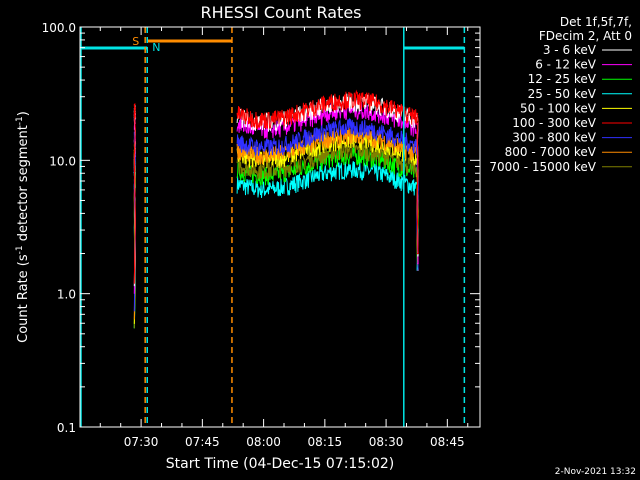  Describe the element at coordinates (23, 113) in the screenshot. I see `y-axis-label-end: )` at that location.